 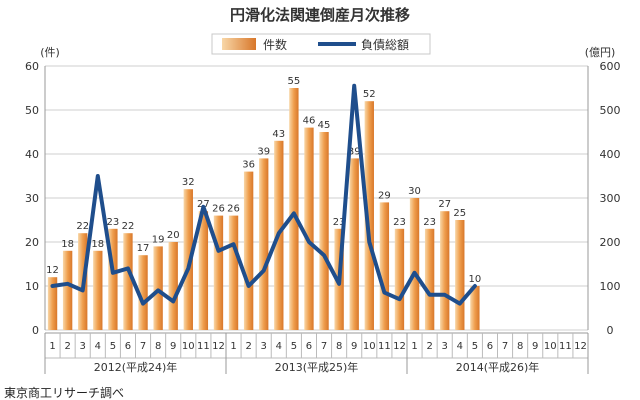 I want to click on year-axis: 2012(平成24)年 2013(平成25)年 2014(平成26)年, so click(x=341, y=353).